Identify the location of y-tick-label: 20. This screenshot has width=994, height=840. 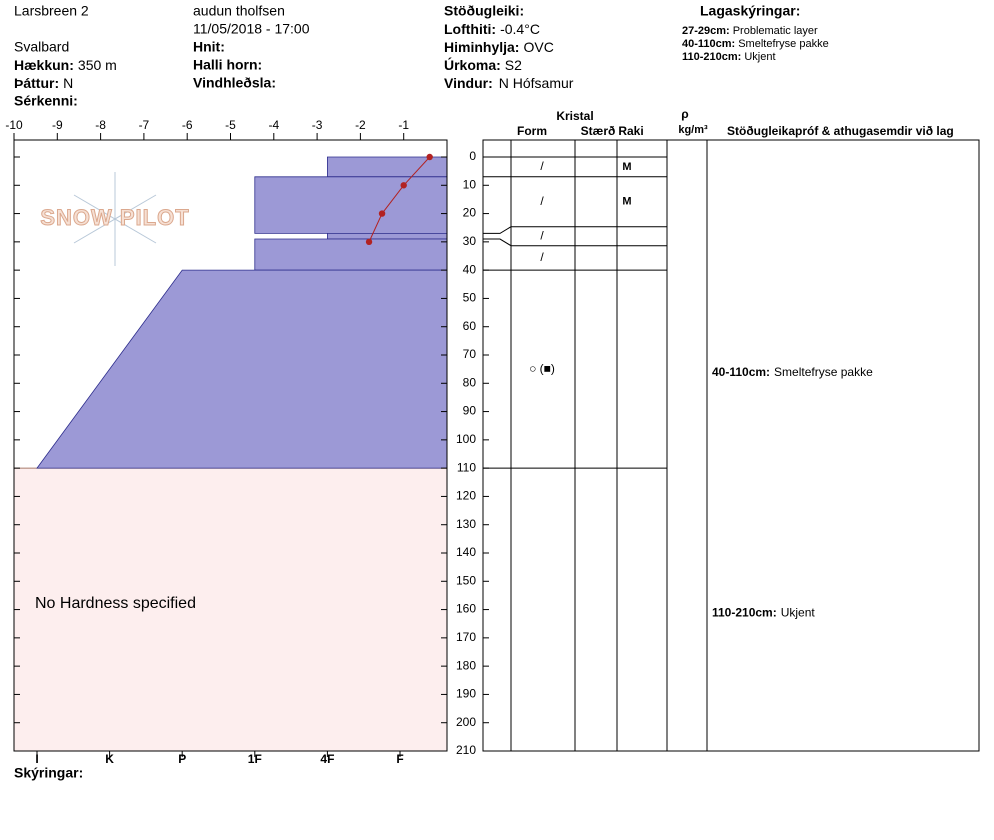
(470, 213).